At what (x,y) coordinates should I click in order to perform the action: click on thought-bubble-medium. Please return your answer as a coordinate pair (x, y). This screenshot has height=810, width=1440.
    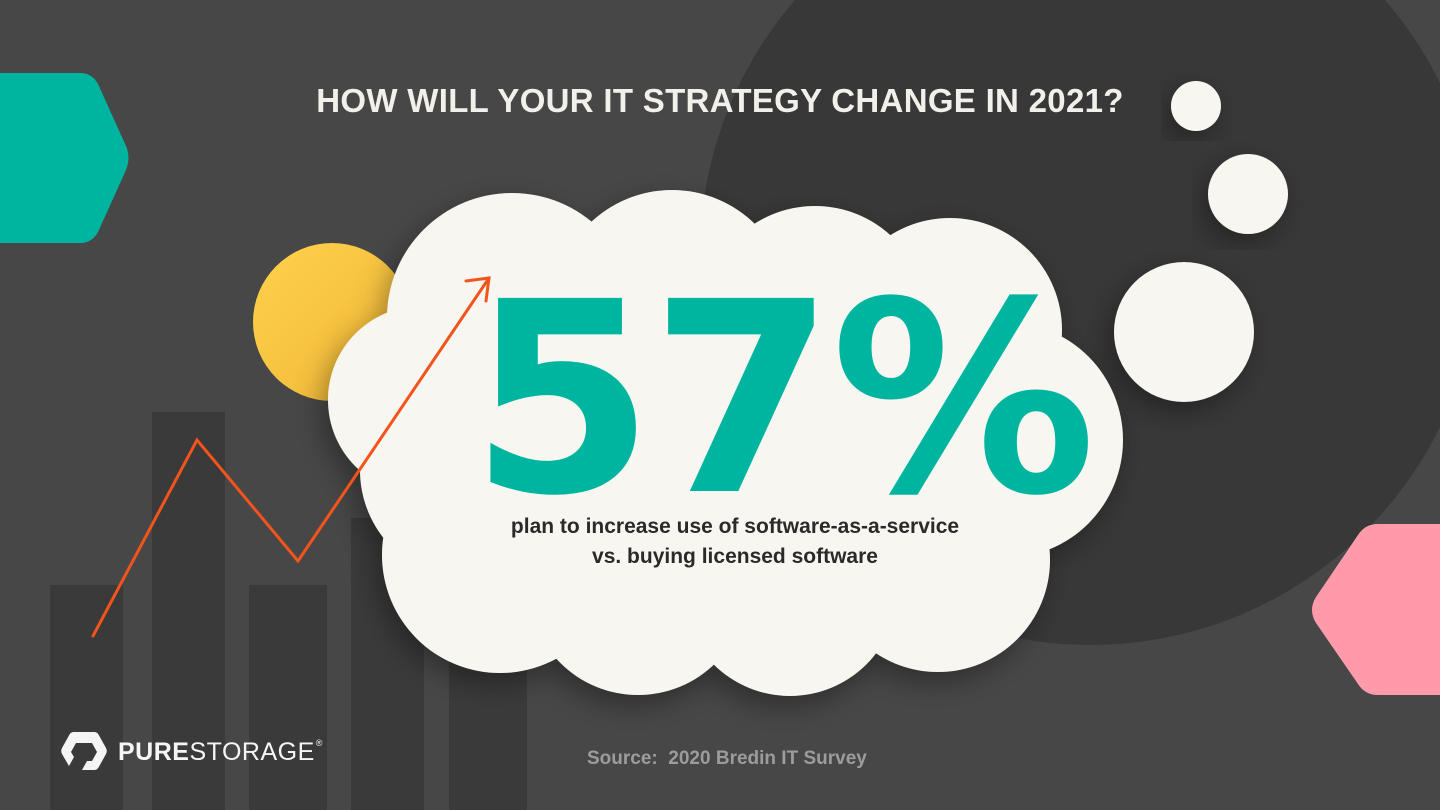
    Looking at the image, I should click on (1248, 194).